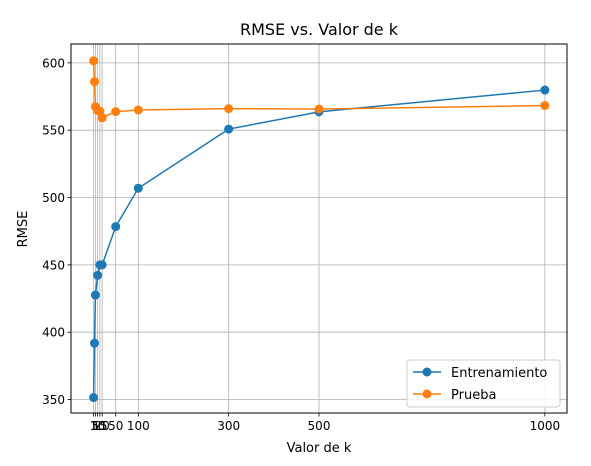 The width and height of the screenshot is (591, 466). What do you see at coordinates (53, 400) in the screenshot?
I see `y-tick-label: 350` at bounding box center [53, 400].